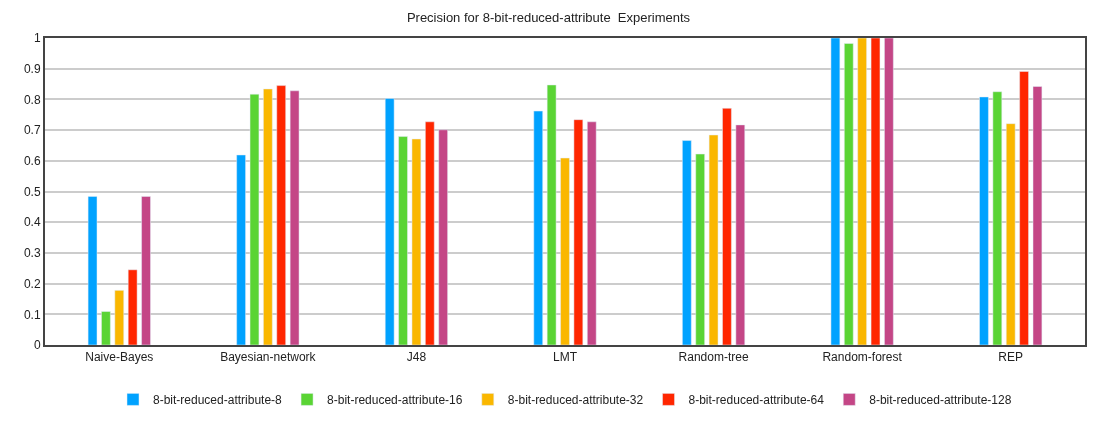  Describe the element at coordinates (862, 357) in the screenshot. I see `x-tick-label: Random-forest` at that location.